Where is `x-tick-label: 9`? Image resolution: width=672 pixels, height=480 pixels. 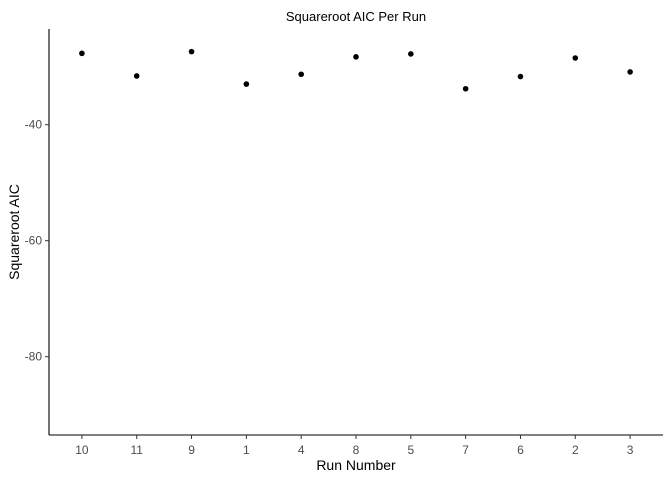
x-tick-label: 9 is located at coordinates (191, 450).